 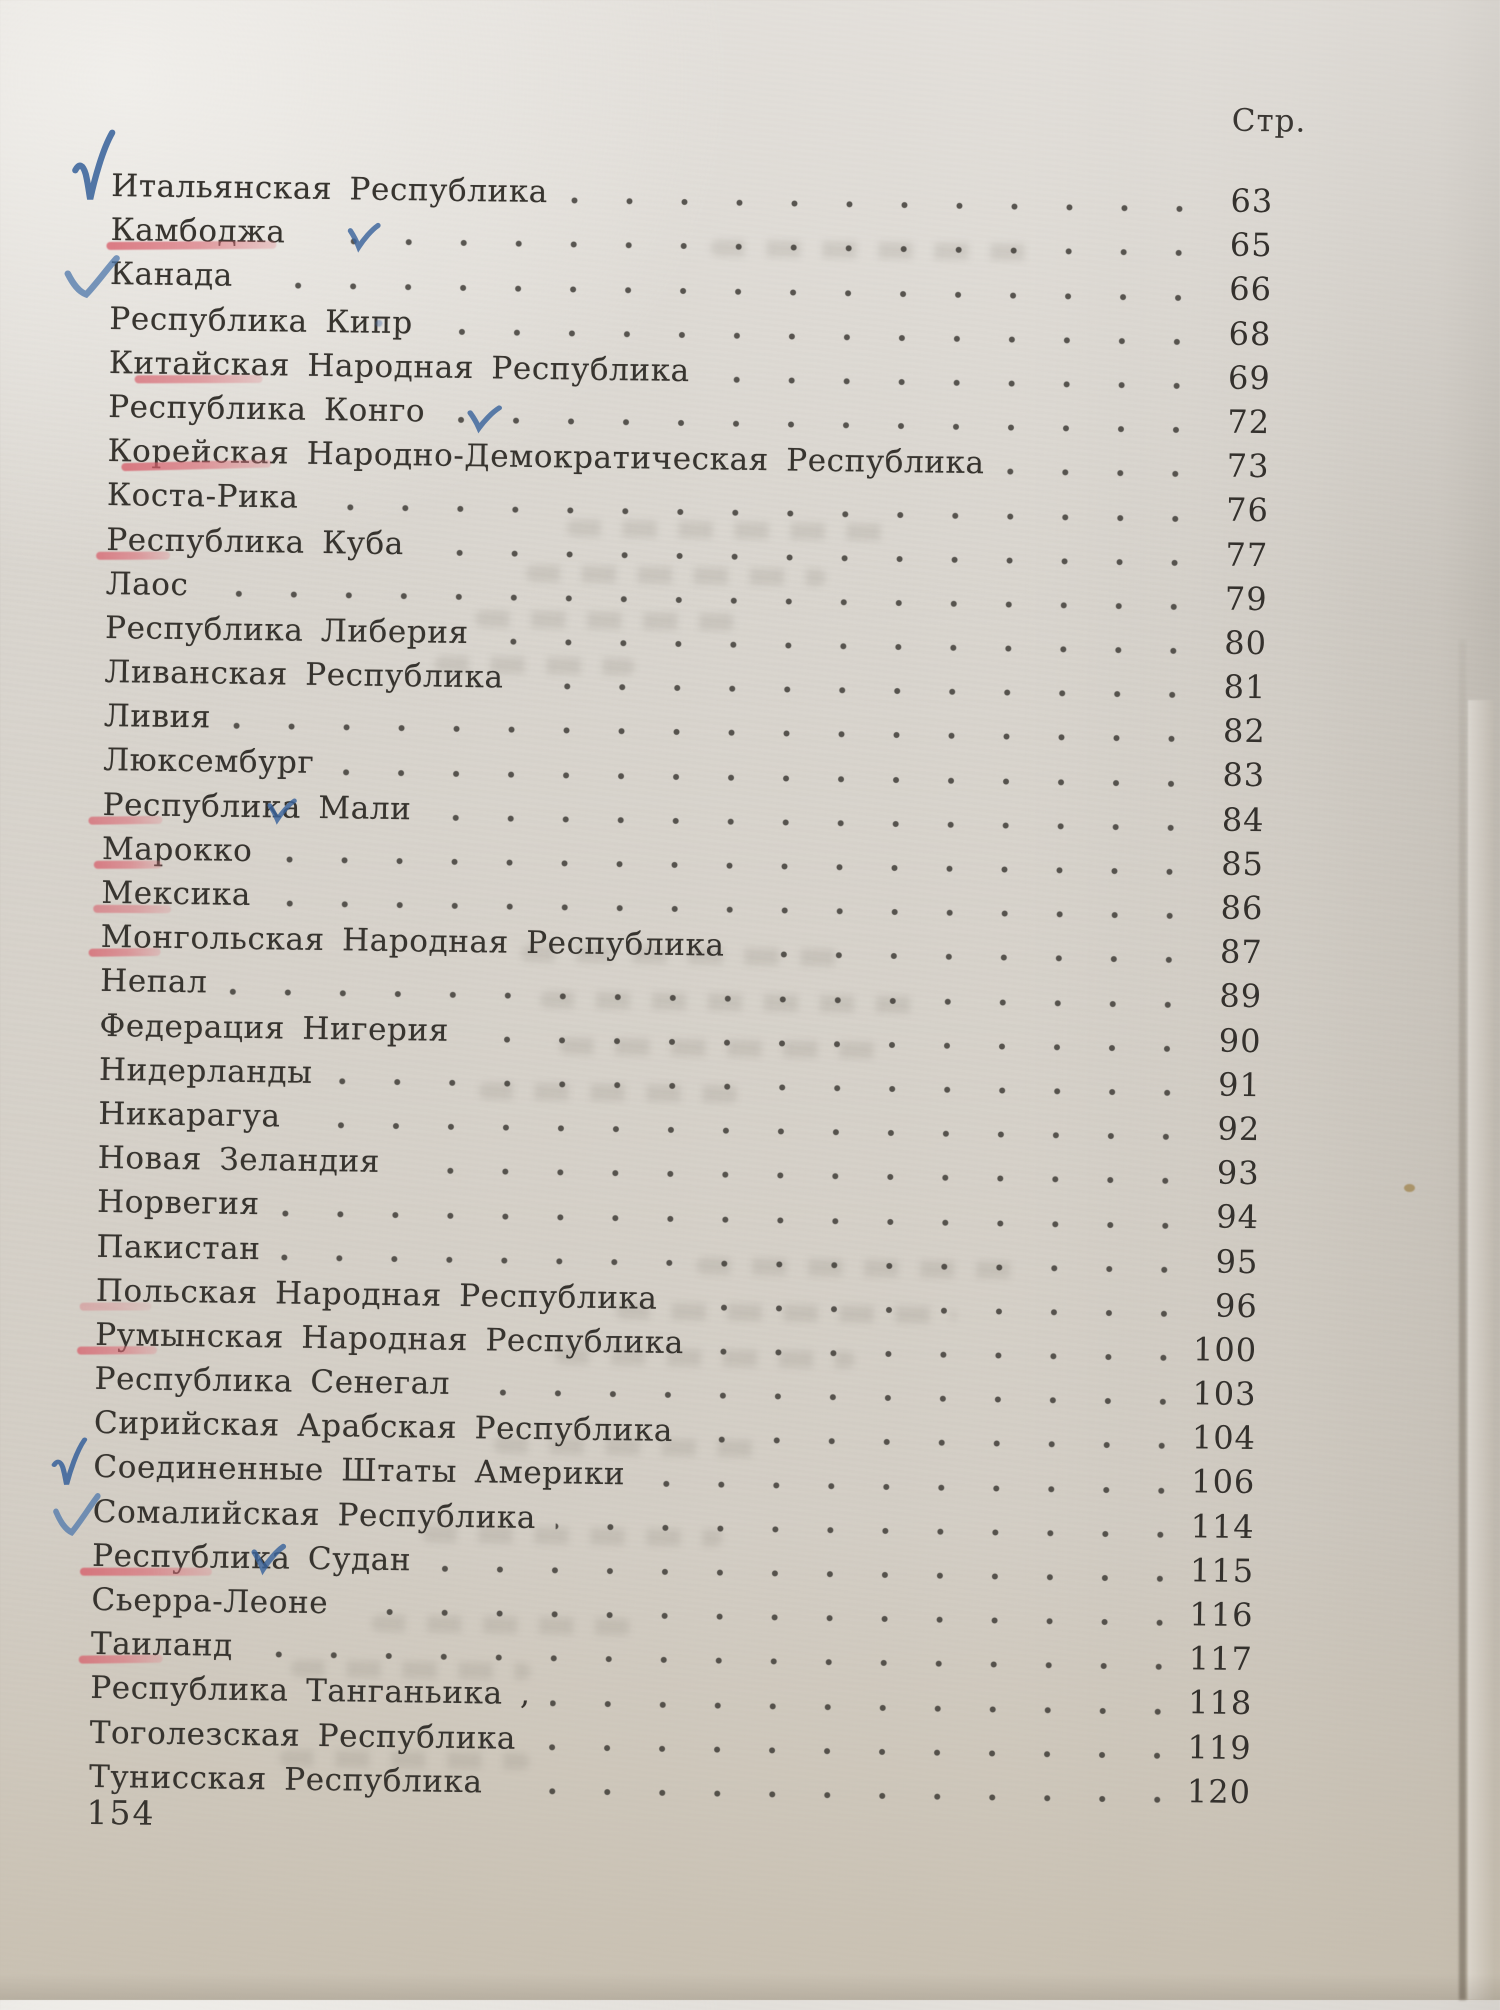 I want to click on toc-entry-title: Республика Конго, so click(x=266, y=409).